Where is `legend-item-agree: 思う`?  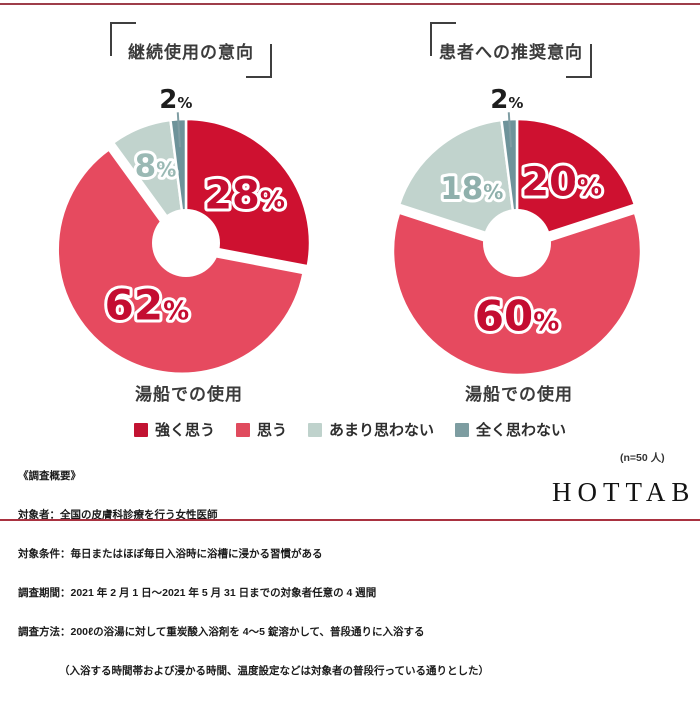 legend-item-agree: 思う is located at coordinates (261, 429).